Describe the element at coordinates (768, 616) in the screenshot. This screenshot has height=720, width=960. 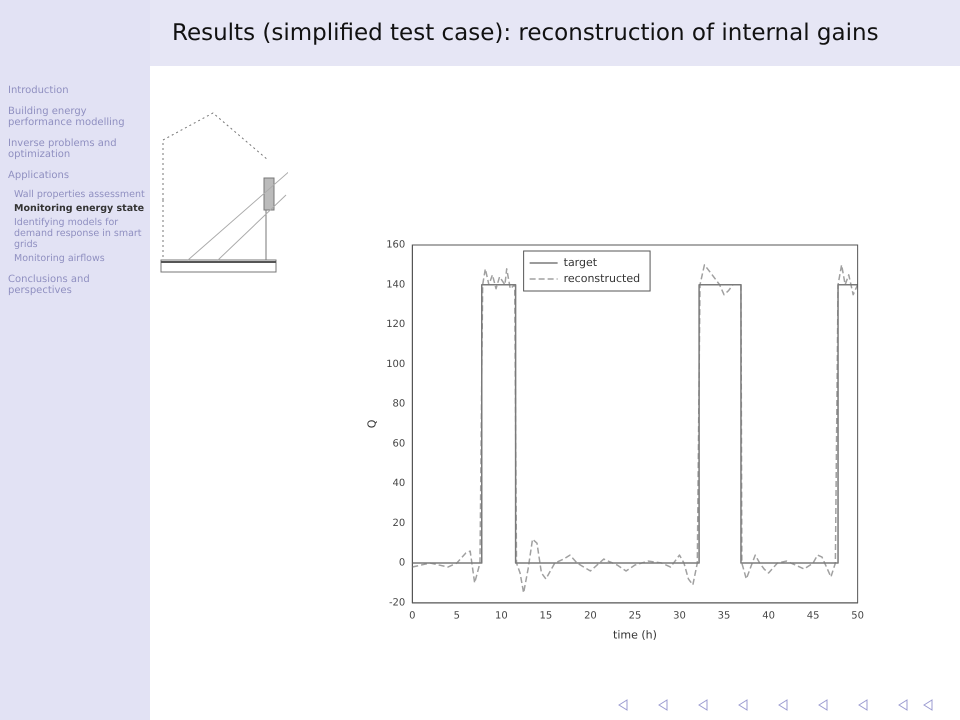
I see `x-tick-label: 40` at that location.